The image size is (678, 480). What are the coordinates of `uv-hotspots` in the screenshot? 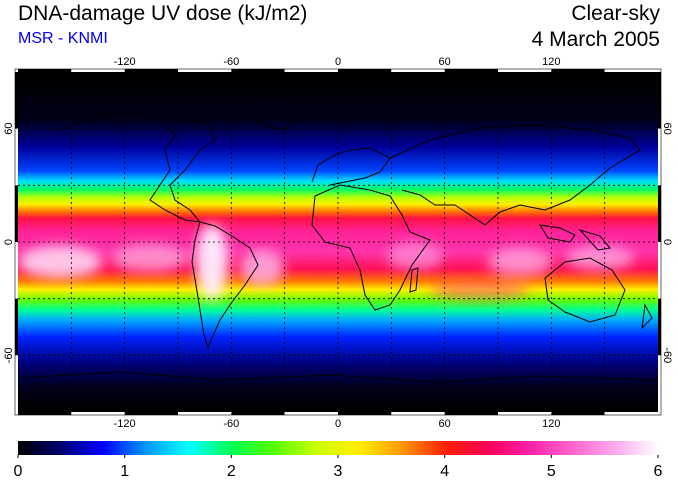 It's located at (326, 262).